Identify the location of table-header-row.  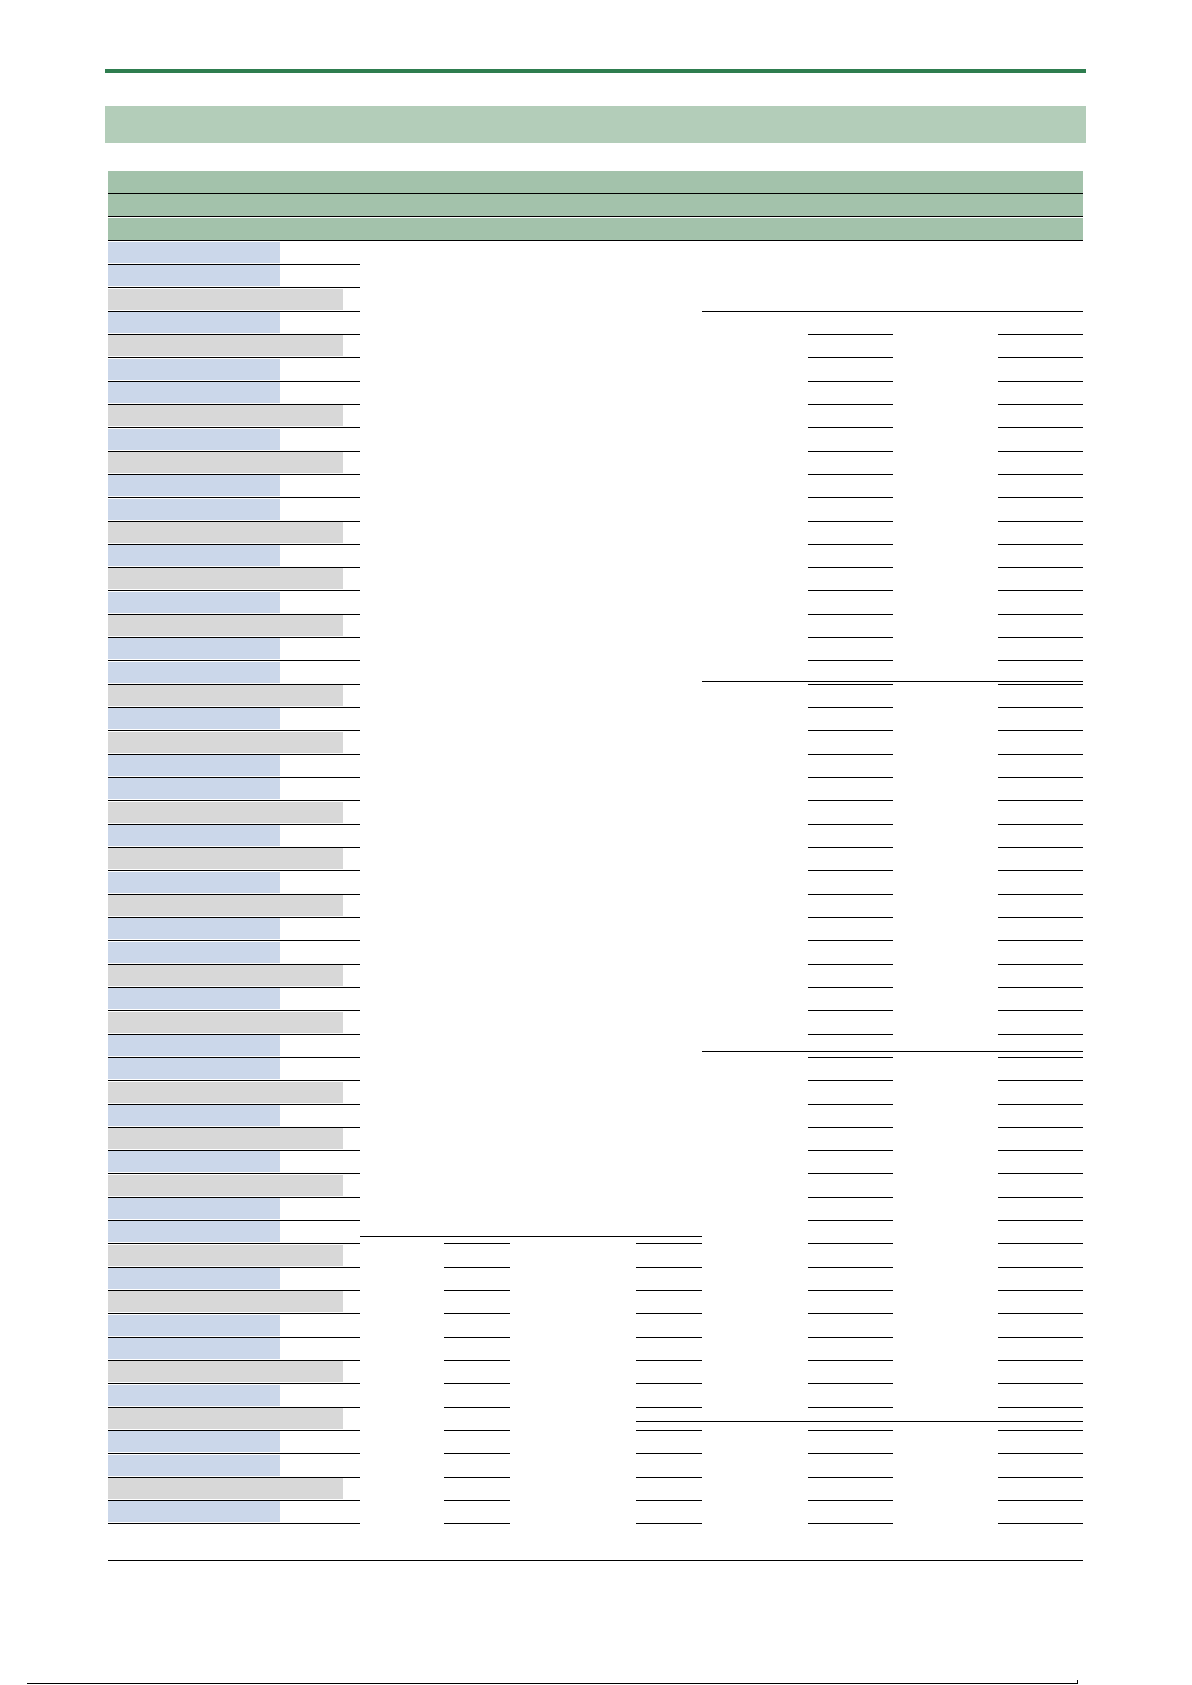
(595, 229).